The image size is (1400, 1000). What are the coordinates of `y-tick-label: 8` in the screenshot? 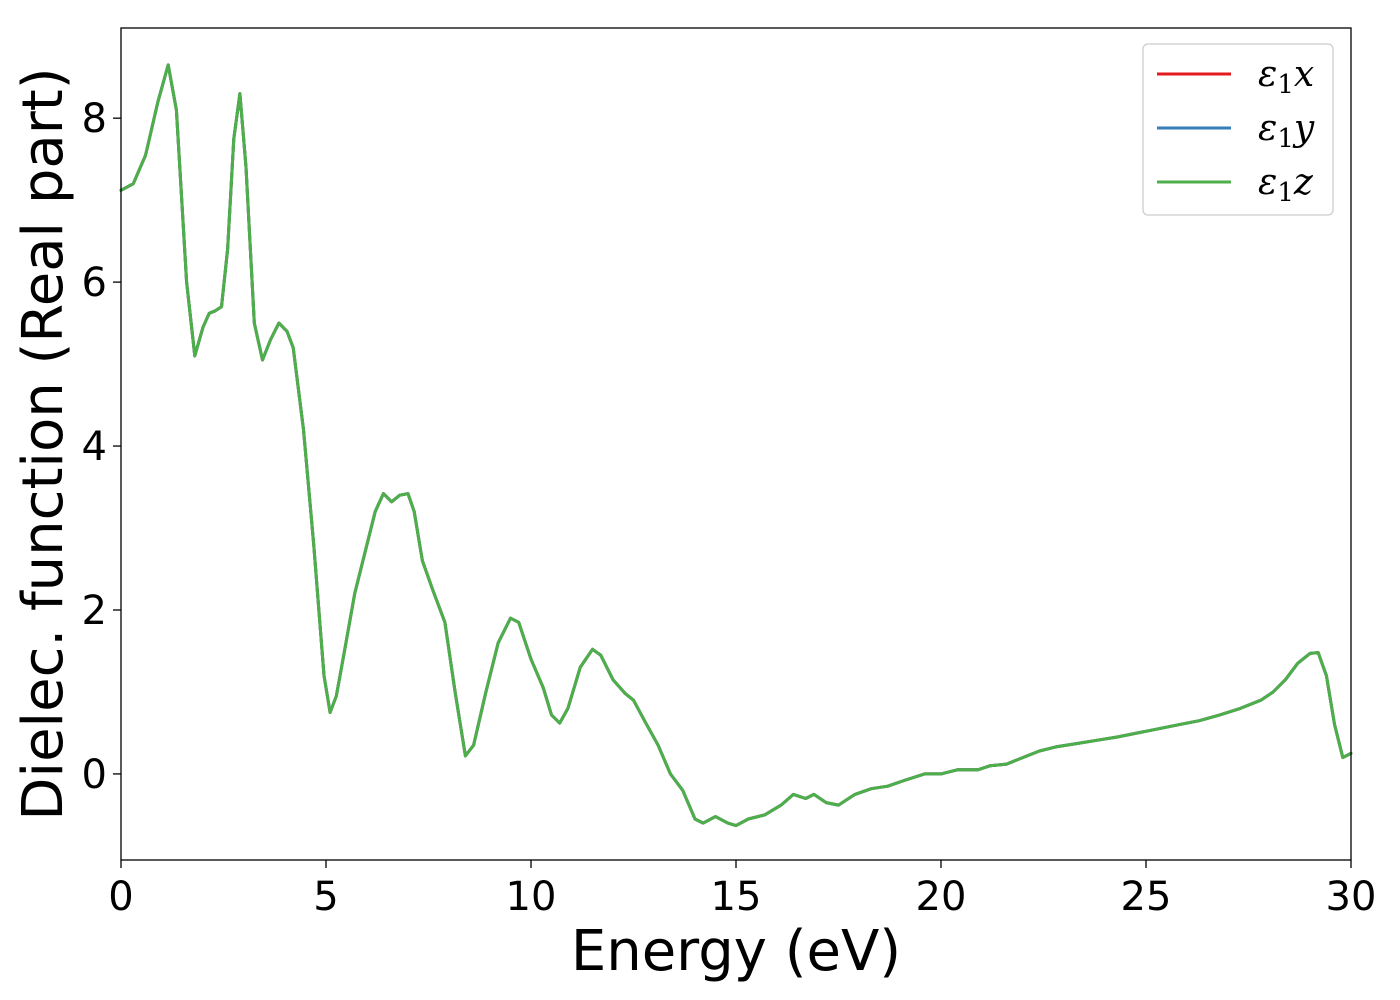 It's located at (94, 119).